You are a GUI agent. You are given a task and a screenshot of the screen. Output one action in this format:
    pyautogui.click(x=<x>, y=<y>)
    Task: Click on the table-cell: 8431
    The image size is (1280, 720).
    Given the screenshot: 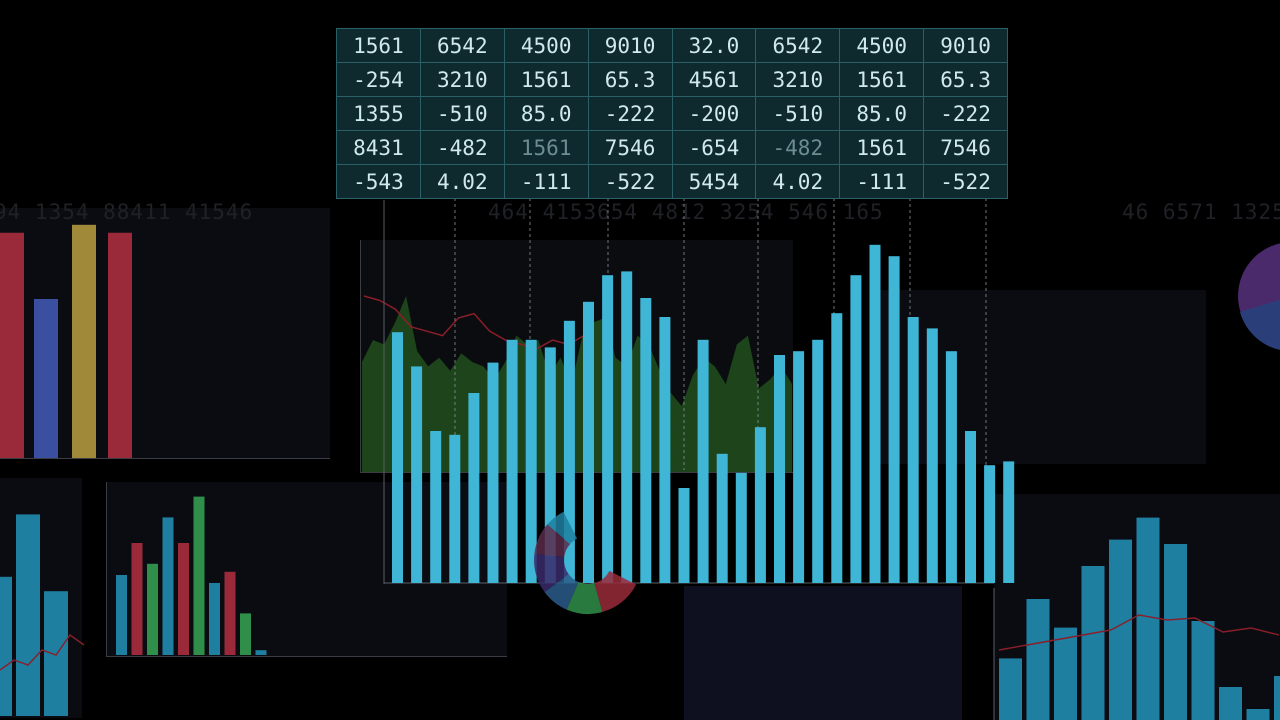 What is the action you would take?
    pyautogui.click(x=378, y=147)
    